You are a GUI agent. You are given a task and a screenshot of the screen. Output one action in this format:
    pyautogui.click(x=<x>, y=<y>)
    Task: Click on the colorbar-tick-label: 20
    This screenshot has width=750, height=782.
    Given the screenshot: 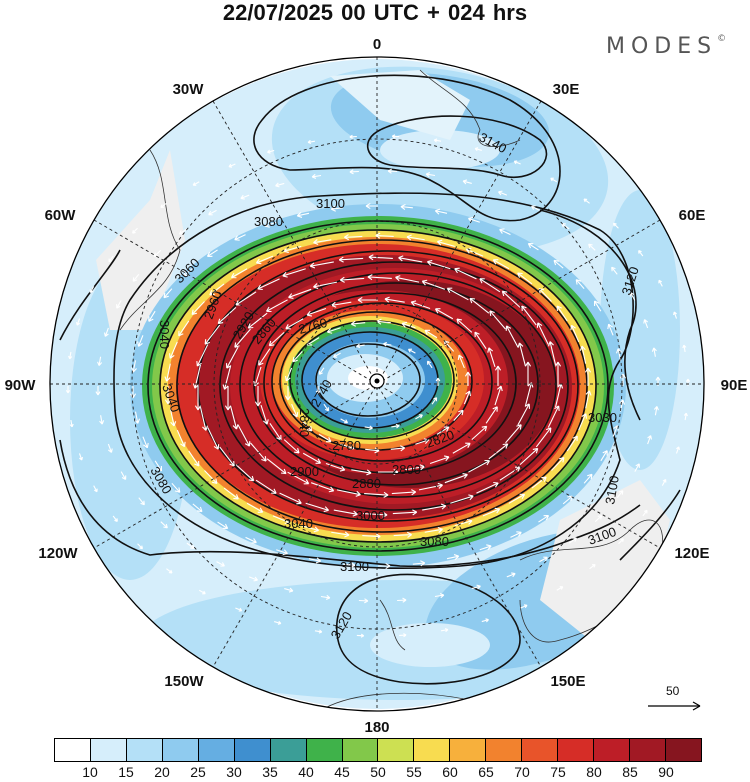 What is the action you would take?
    pyautogui.click(x=162, y=772)
    